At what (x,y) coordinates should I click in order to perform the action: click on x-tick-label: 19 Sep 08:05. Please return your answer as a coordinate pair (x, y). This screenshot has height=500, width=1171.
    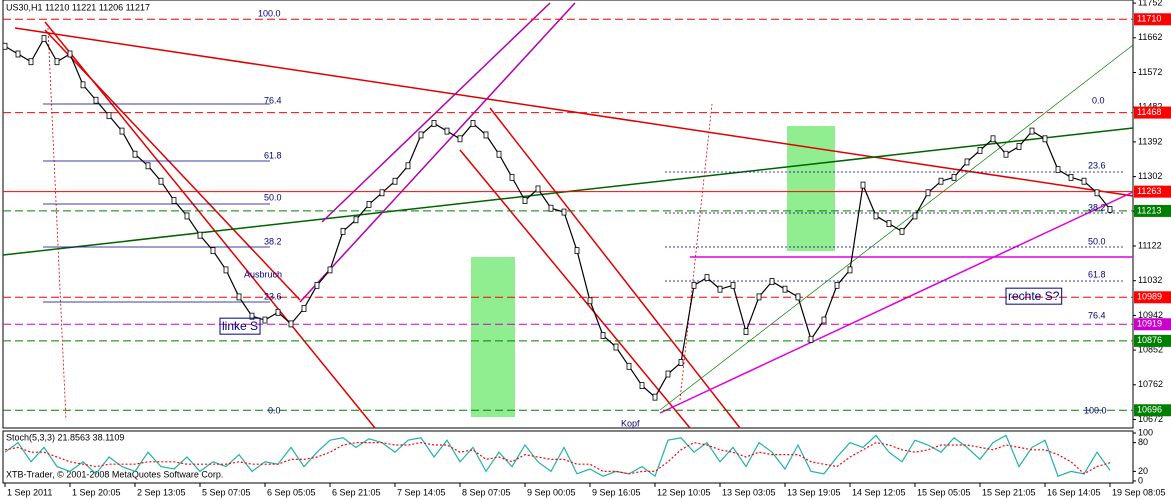
    Looking at the image, I should click on (1139, 492).